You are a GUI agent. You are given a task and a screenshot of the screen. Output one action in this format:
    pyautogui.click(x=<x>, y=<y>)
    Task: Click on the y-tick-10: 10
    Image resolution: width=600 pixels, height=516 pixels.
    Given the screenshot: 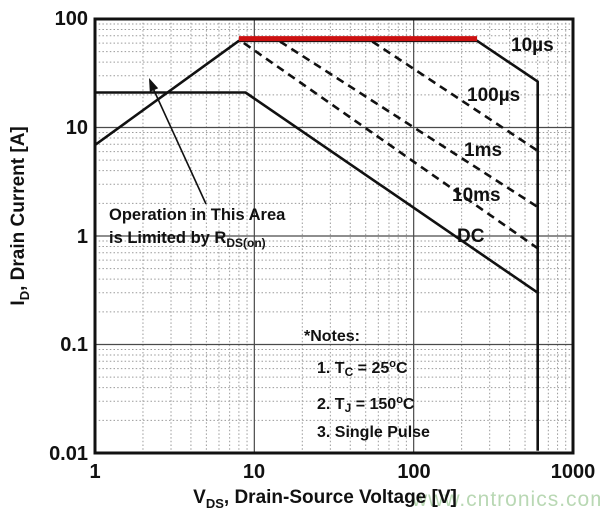 What is the action you would take?
    pyautogui.click(x=76, y=128)
    